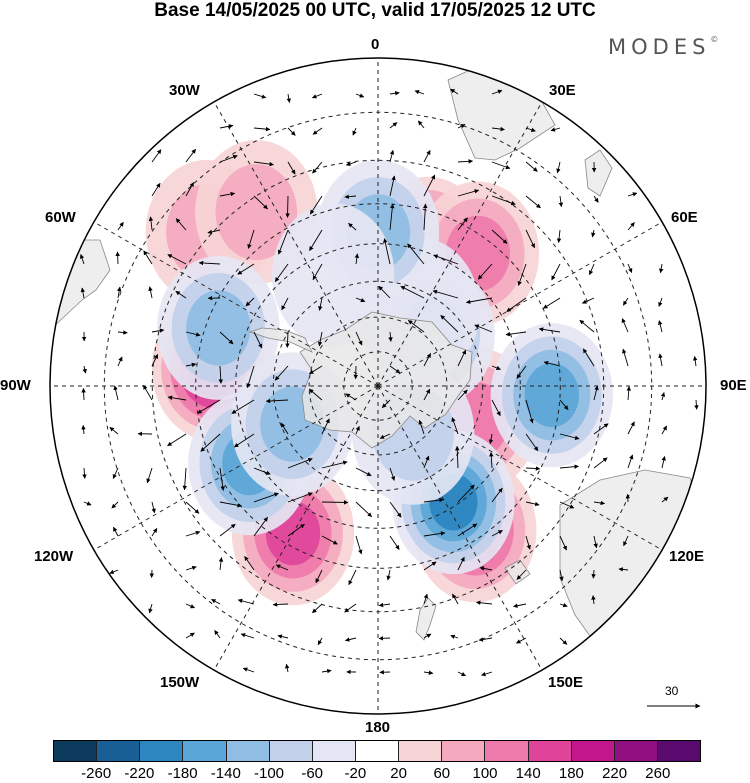 This screenshot has height=783, width=750. Describe the element at coordinates (225, 773) in the screenshot. I see `colorbar-tick-label: -140` at that location.